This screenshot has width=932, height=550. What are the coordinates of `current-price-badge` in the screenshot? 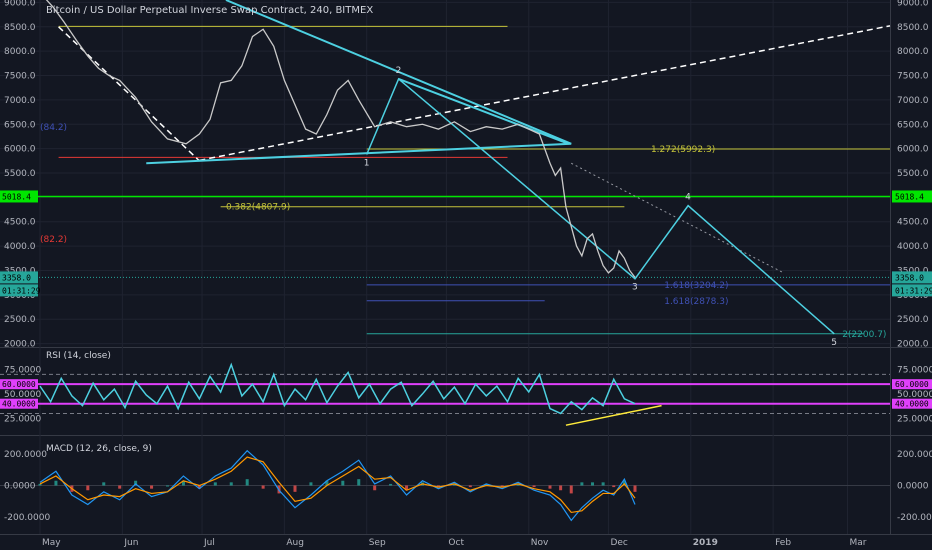 It's located at (912, 277).